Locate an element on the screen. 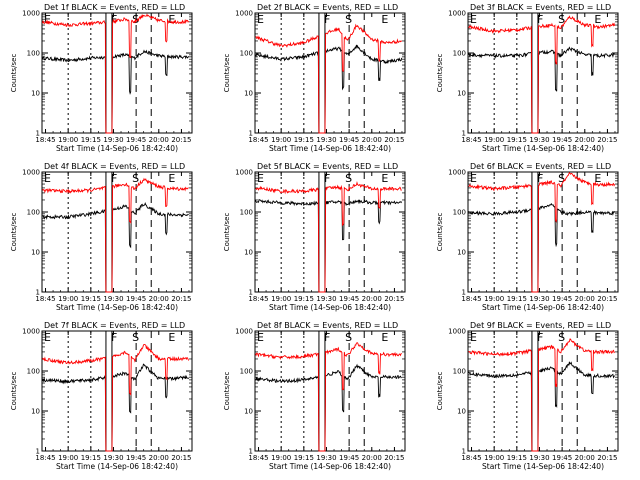  chart-title: Det 7f BLACK = Events, RED = LLD is located at coordinates (114, 325).